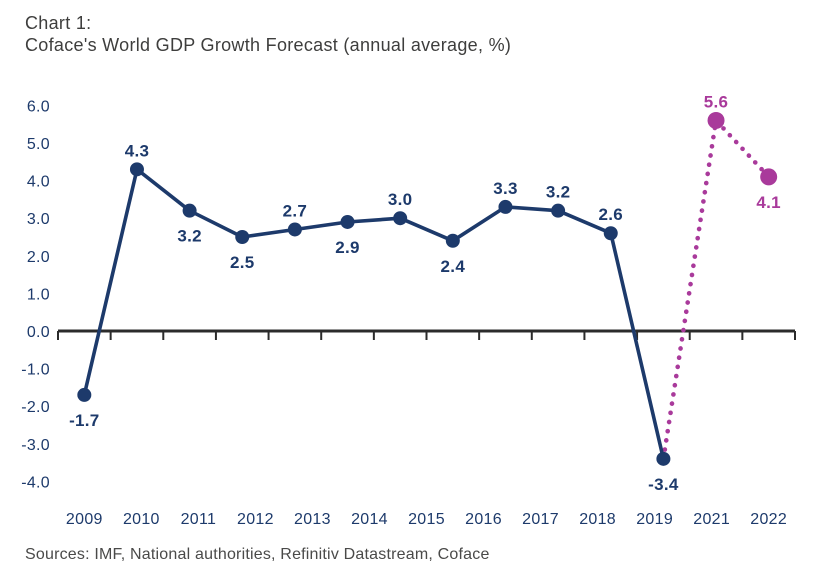  I want to click on data-point-2015, so click(400, 218).